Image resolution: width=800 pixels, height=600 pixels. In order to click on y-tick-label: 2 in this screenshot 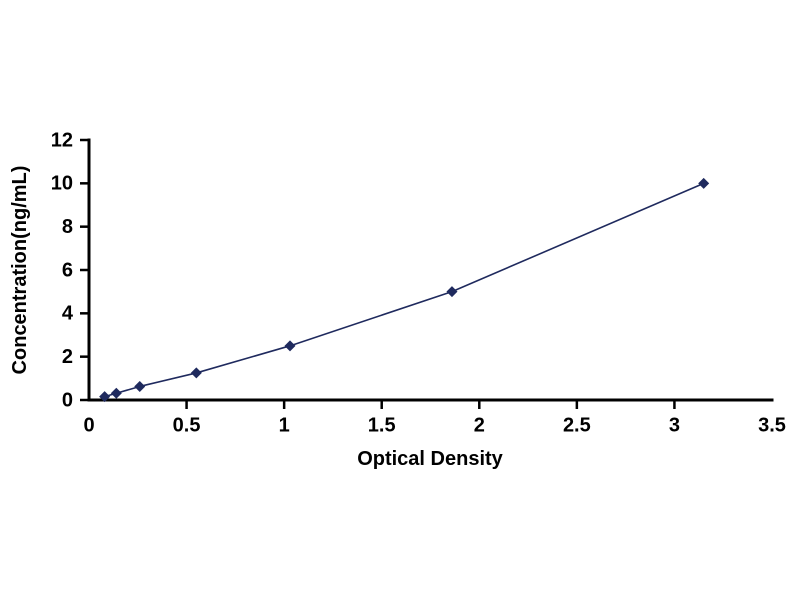, I will do `click(67, 357)`.